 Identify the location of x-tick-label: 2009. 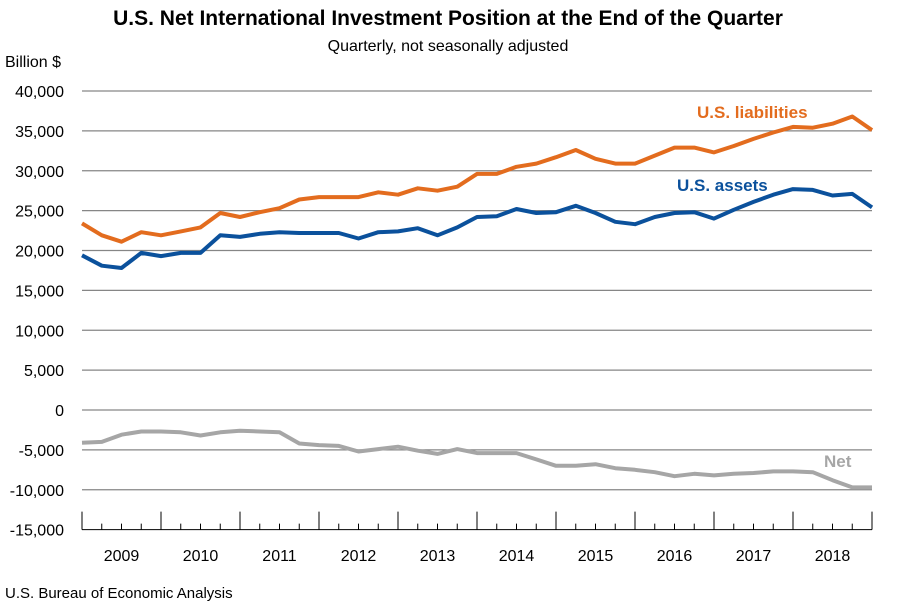
(122, 556).